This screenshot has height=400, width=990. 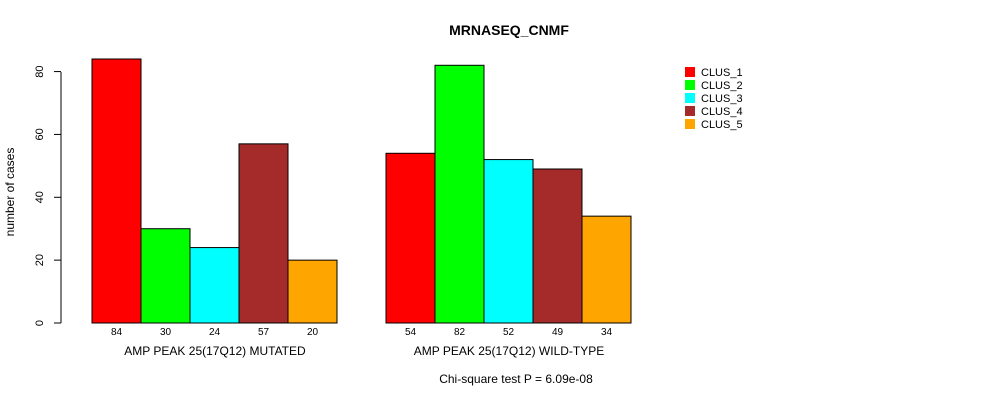 I want to click on bar-value-labels: 84 54 30 82 24 52 57 49 20 34, so click(x=362, y=332).